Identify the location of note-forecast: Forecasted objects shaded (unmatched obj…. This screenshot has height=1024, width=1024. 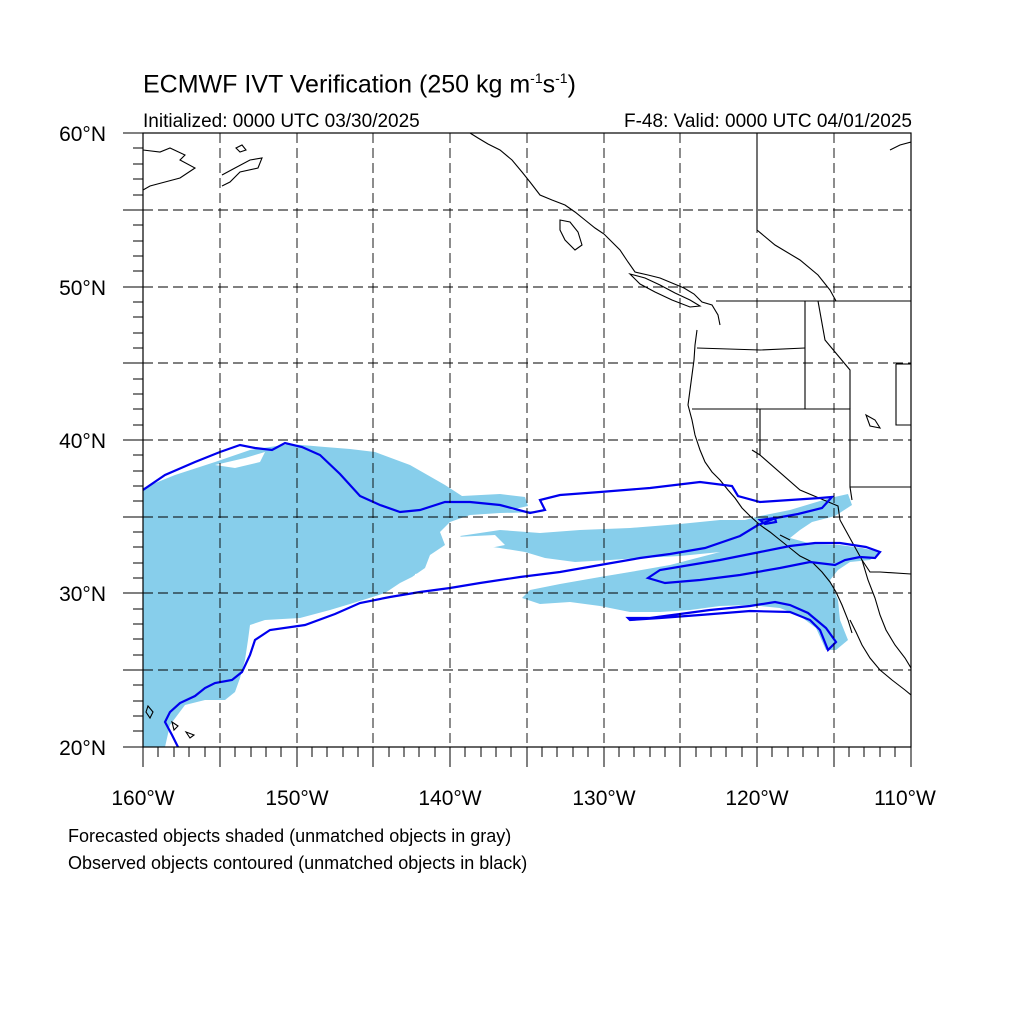
(290, 836).